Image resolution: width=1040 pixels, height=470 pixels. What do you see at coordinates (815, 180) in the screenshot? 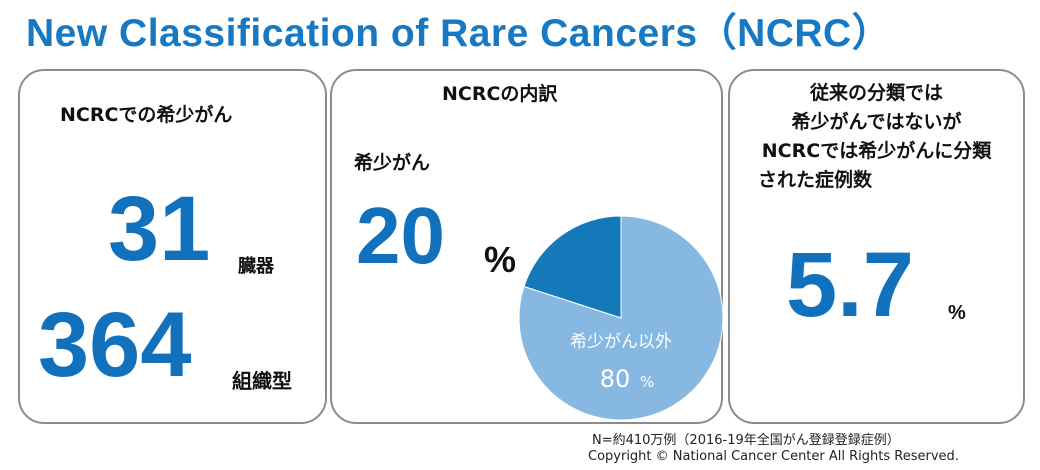
I see `heading-line: された症例数` at bounding box center [815, 180].